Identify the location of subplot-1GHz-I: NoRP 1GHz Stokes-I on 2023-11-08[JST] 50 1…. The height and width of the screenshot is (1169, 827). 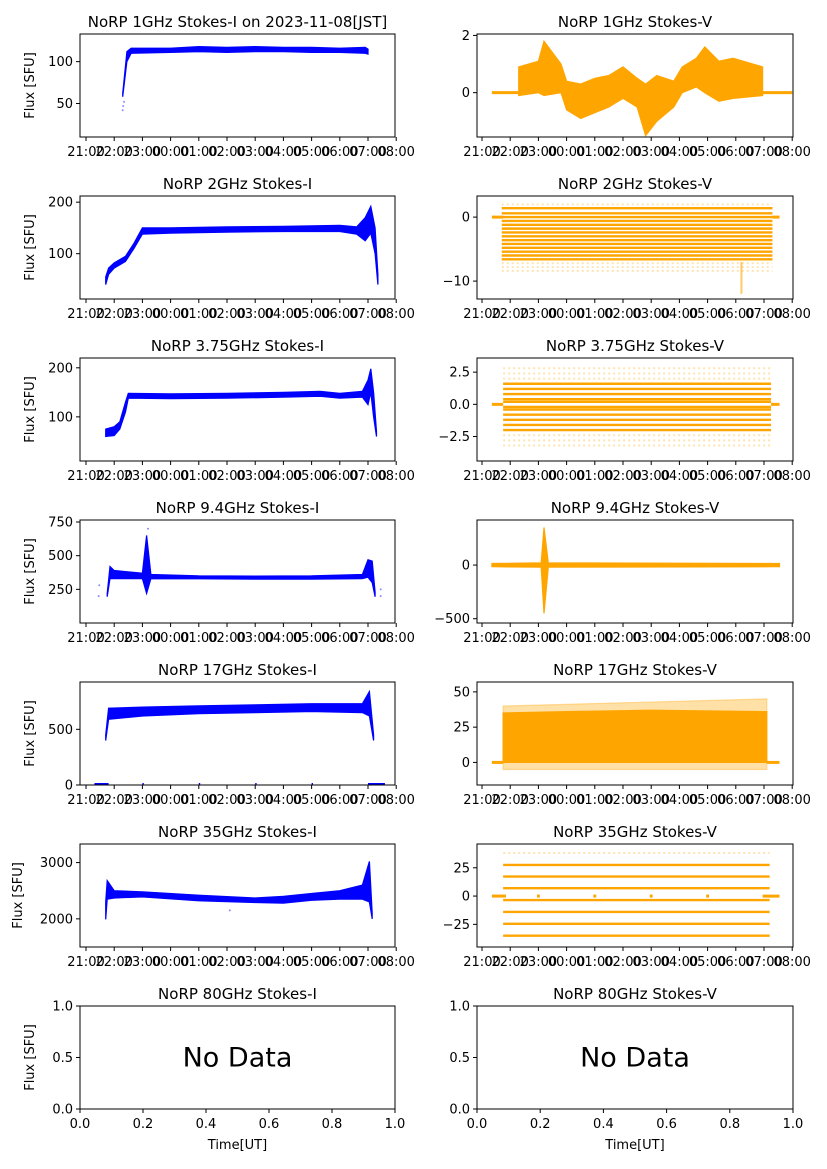
(219, 86).